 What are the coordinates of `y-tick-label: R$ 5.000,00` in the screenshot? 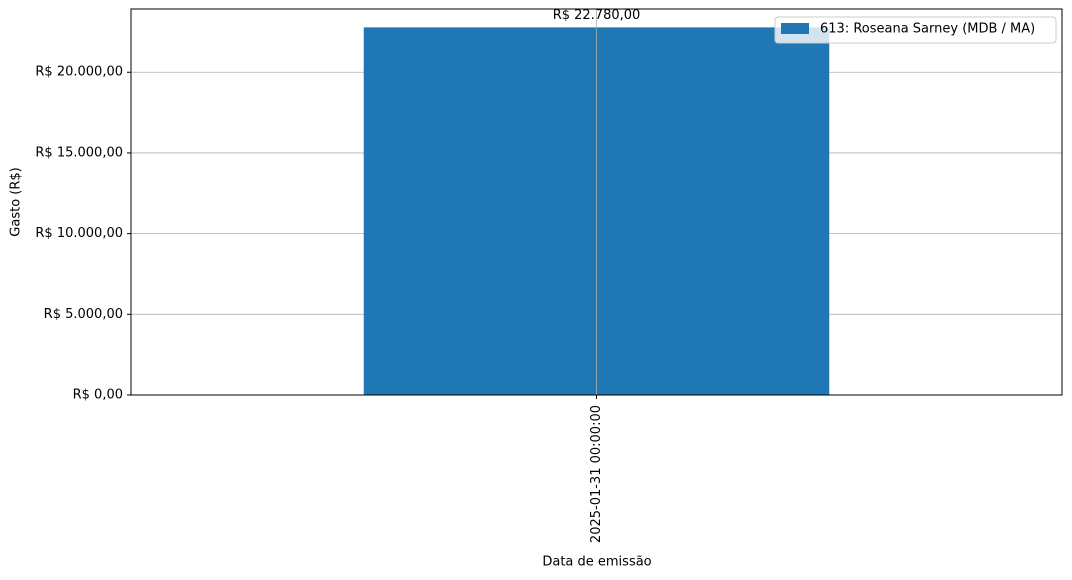 It's located at (83, 314).